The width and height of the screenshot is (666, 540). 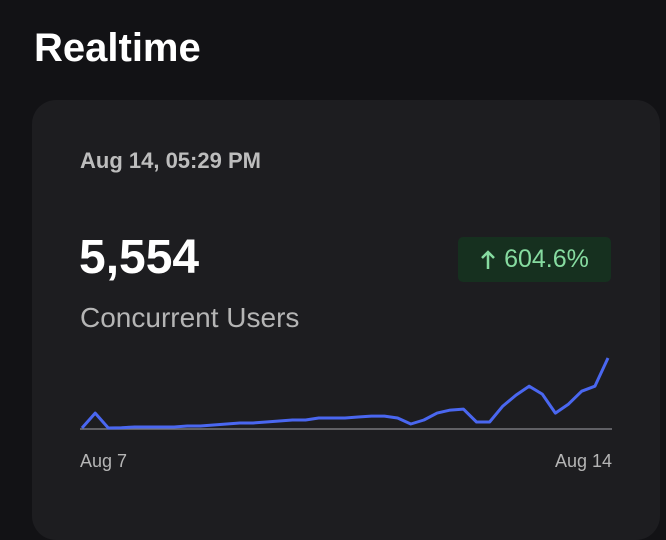 I want to click on timestamp: Aug 14, 05:29 PM, so click(x=170, y=160).